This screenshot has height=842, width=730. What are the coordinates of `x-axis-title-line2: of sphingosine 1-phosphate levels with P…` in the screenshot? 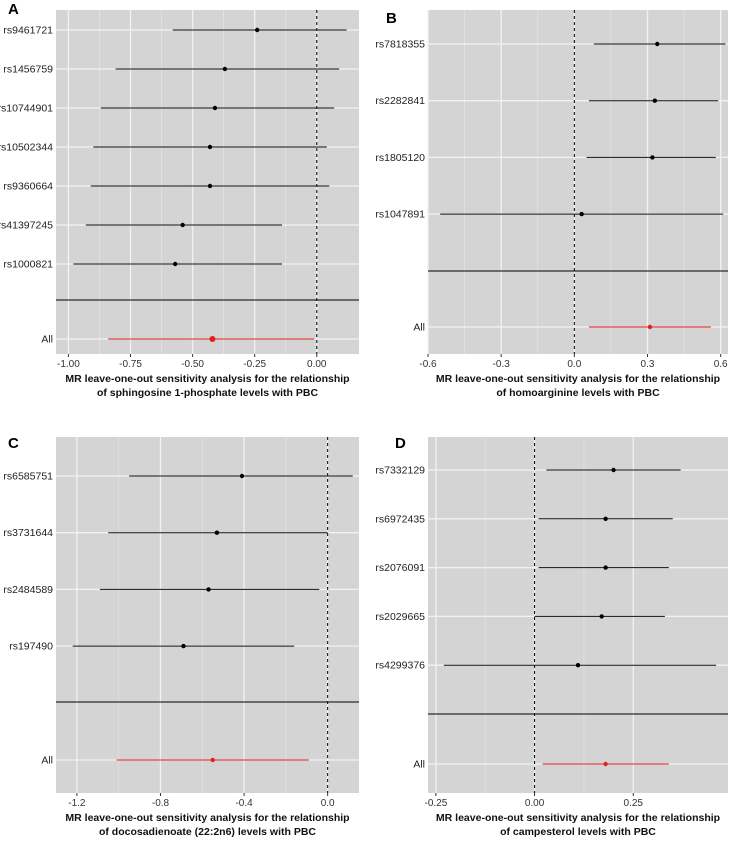 It's located at (208, 393).